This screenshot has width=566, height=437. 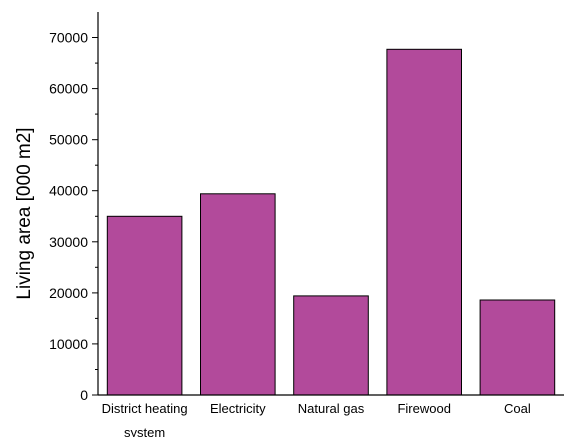 What do you see at coordinates (68, 38) in the screenshot?
I see `y-tick-label-7: 70000` at bounding box center [68, 38].